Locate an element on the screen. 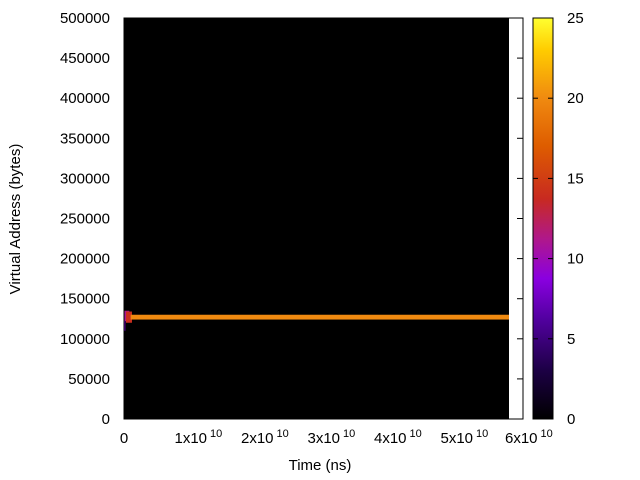 The height and width of the screenshot is (480, 640). colorbar-tick-label: 20 is located at coordinates (575, 98).